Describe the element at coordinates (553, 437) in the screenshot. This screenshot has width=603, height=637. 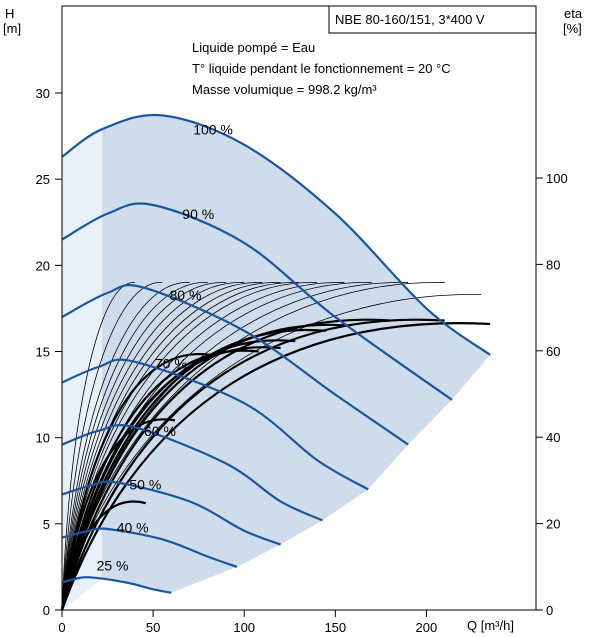
I see `right-tick-label: 40` at that location.